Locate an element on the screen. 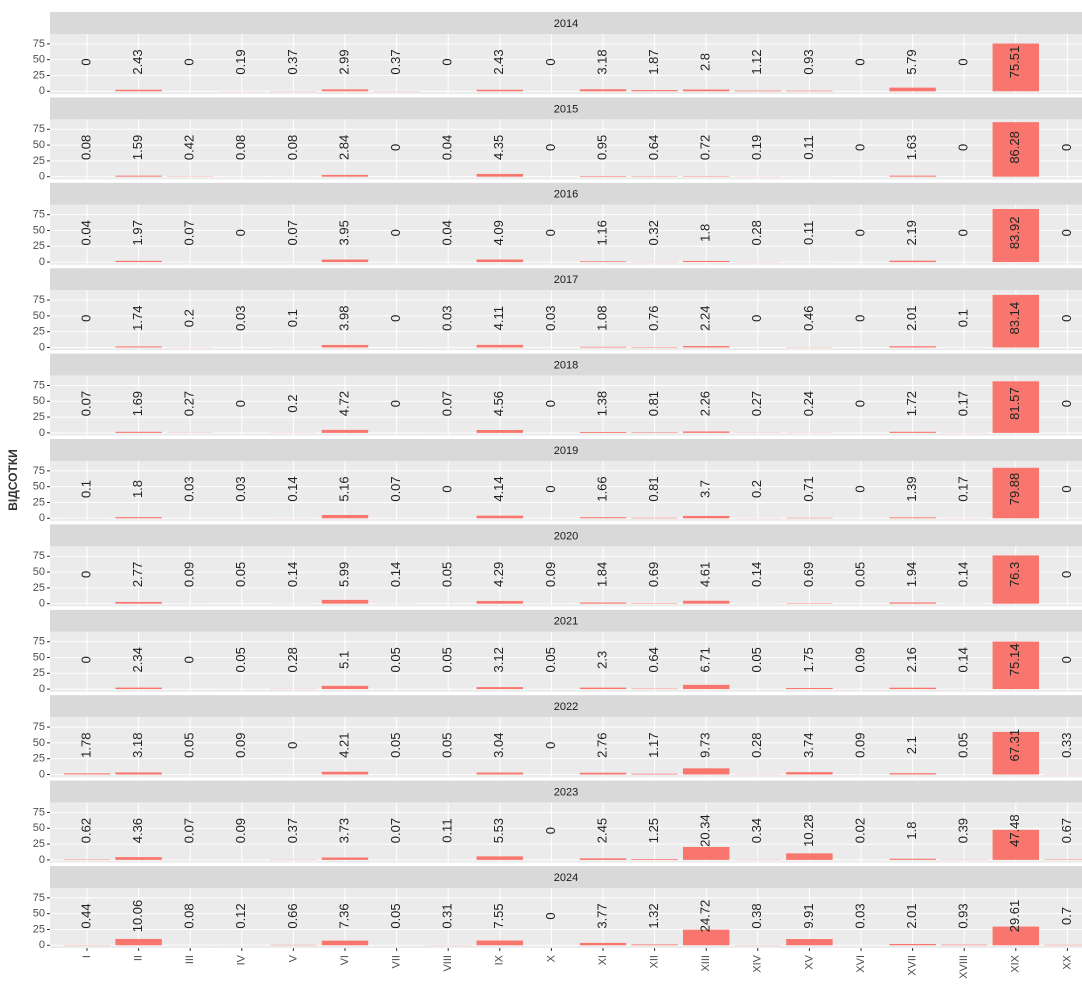  strip-label: 2015 is located at coordinates (566, 109).